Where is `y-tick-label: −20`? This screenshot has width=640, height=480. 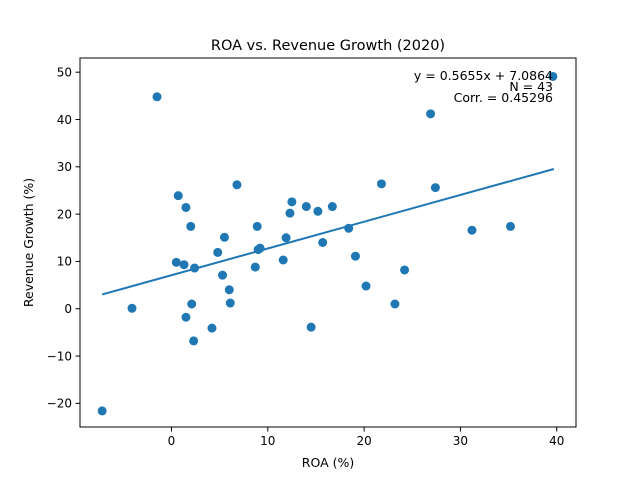 y-tick-label: −20 is located at coordinates (59, 404).